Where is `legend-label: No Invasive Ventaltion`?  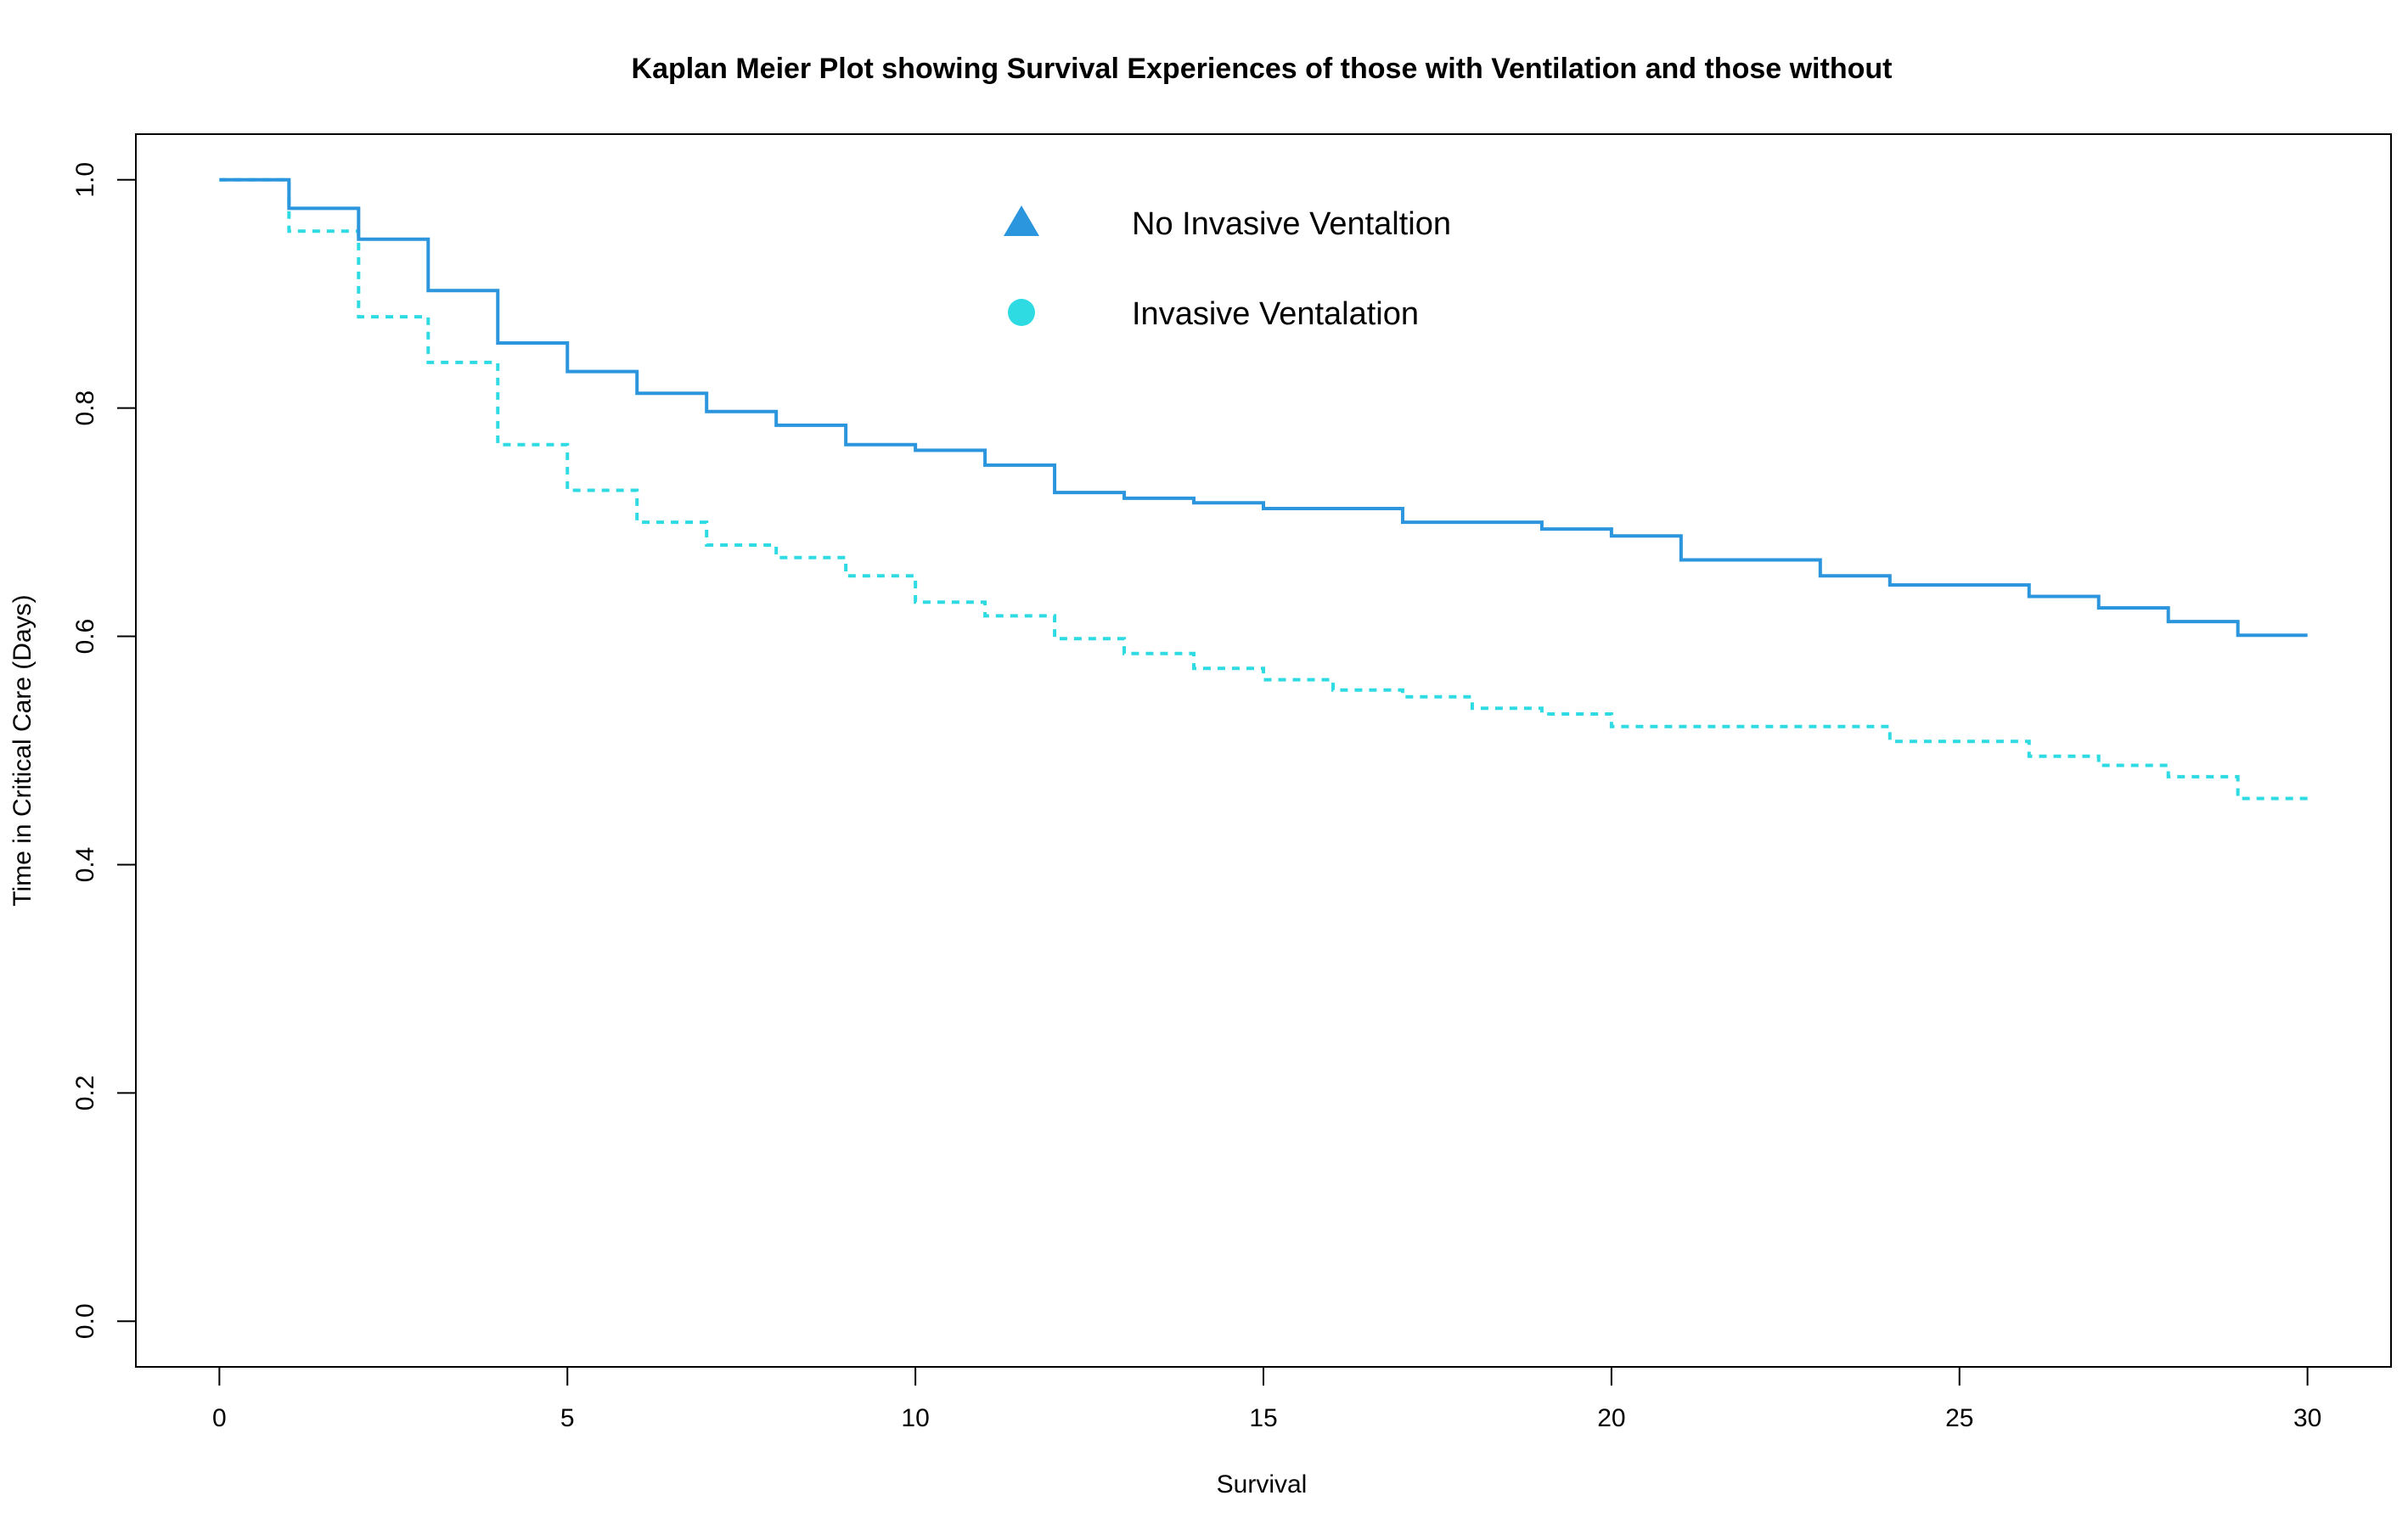
legend-label: No Invasive Ventaltion is located at coordinates (1291, 224).